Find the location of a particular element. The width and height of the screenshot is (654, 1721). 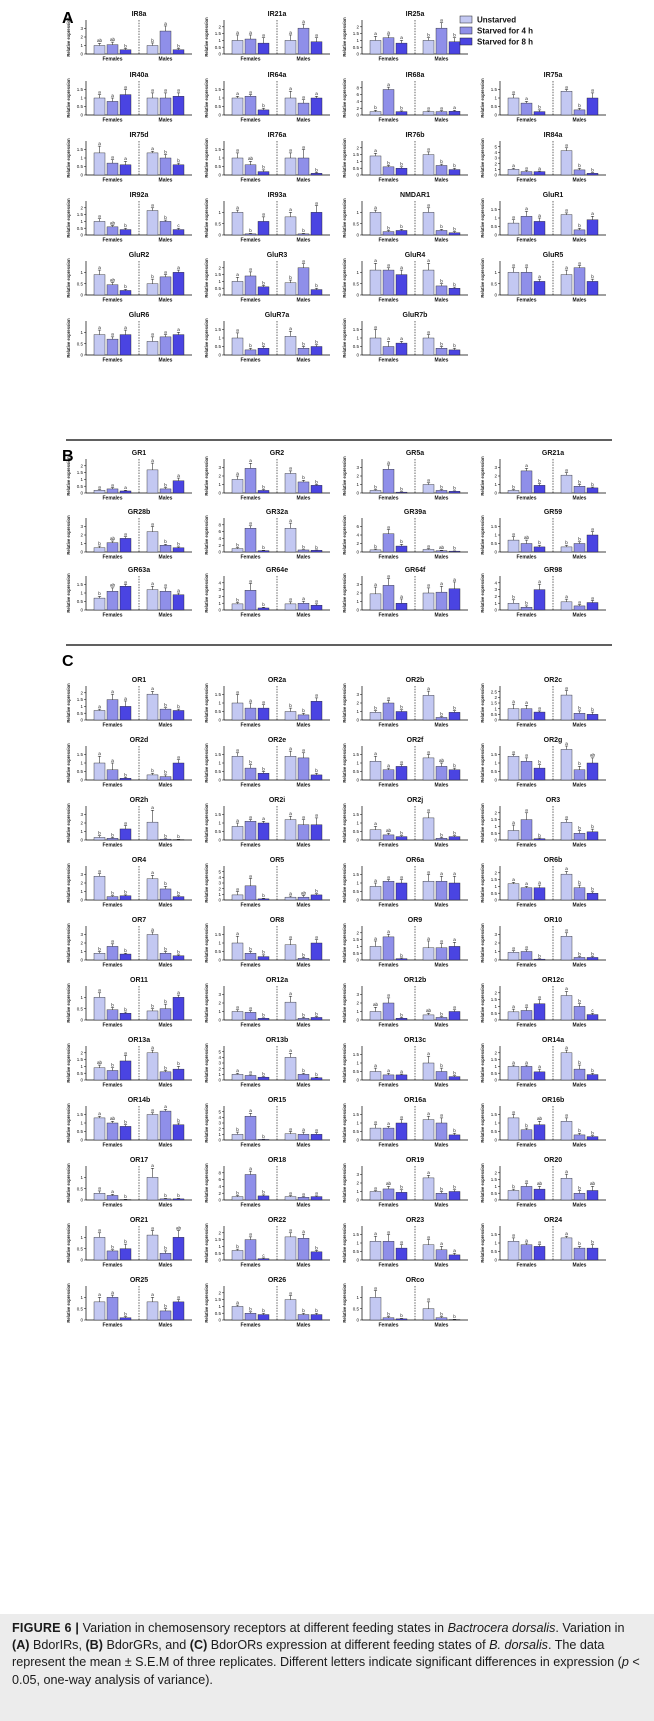

significance-letter: ab is located at coordinates (179, 1227).